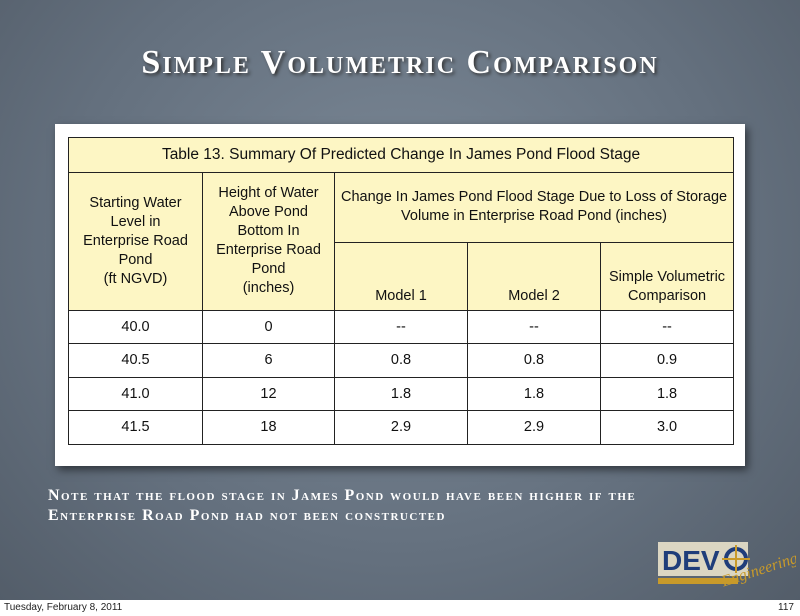 Image resolution: width=800 pixels, height=616 pixels. What do you see at coordinates (691, 560) in the screenshot?
I see `logo-name: DEV` at bounding box center [691, 560].